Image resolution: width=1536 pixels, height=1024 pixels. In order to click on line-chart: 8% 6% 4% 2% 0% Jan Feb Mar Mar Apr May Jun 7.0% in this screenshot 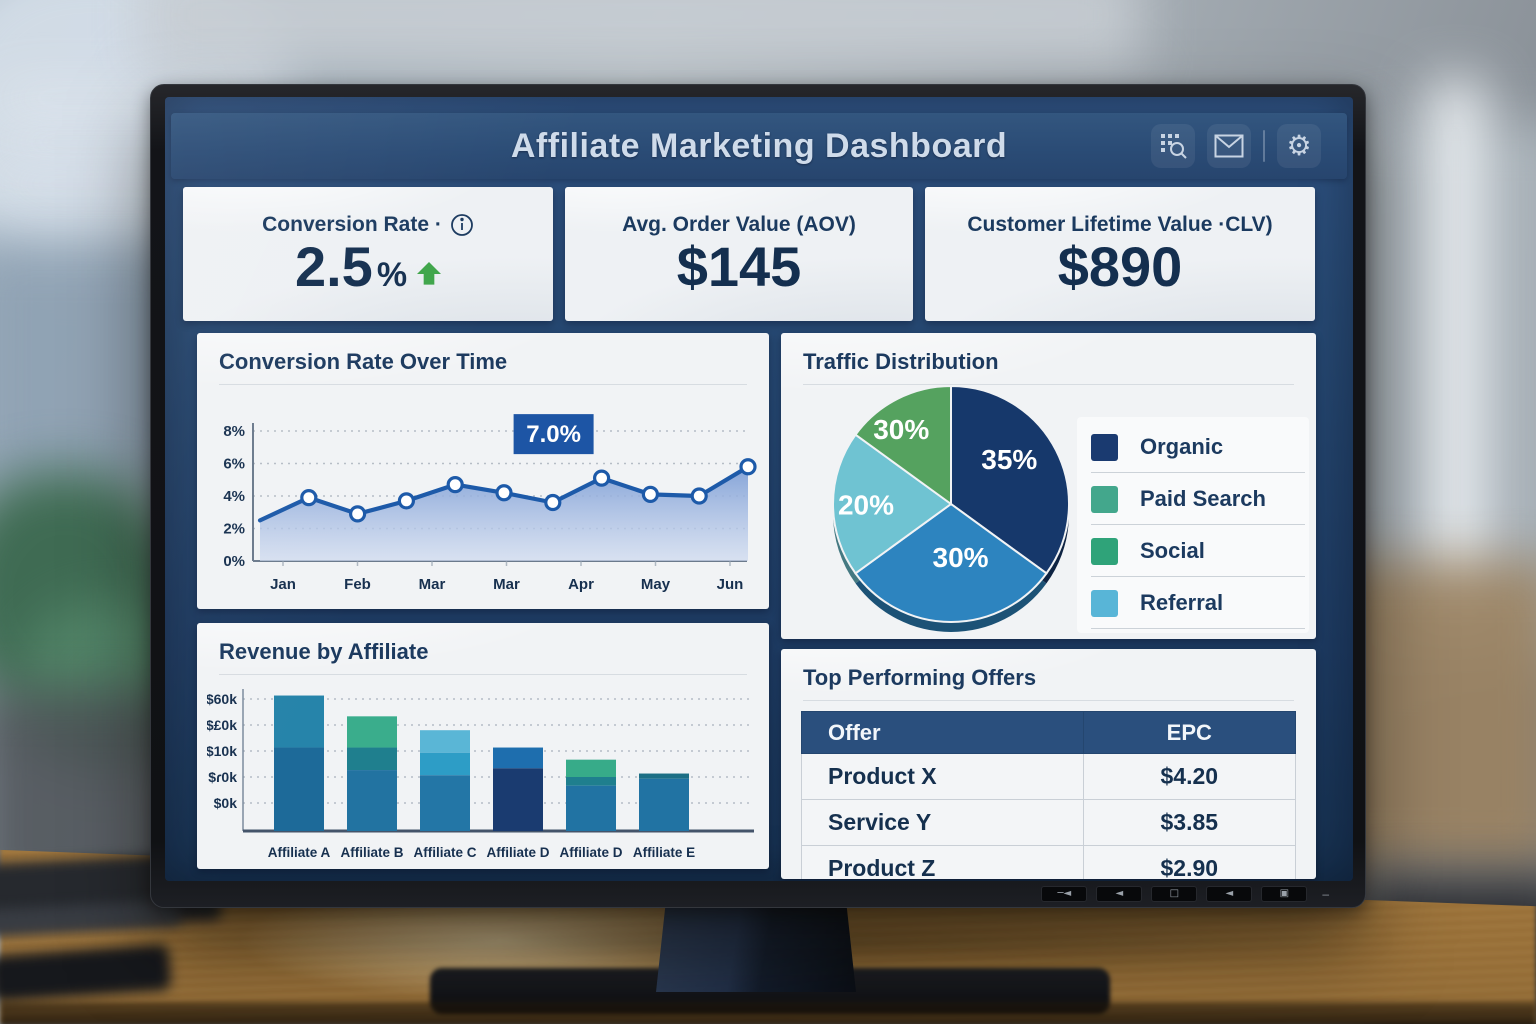, I will do `click(490, 503)`.